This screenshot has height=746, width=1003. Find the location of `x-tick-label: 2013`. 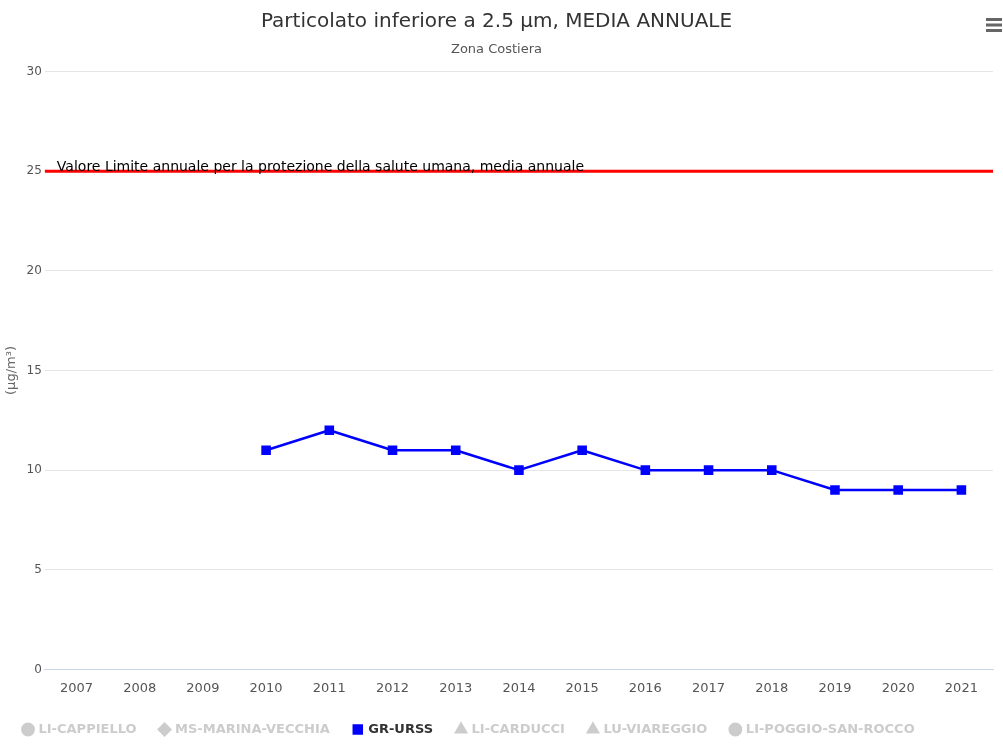

x-tick-label: 2013 is located at coordinates (456, 687).